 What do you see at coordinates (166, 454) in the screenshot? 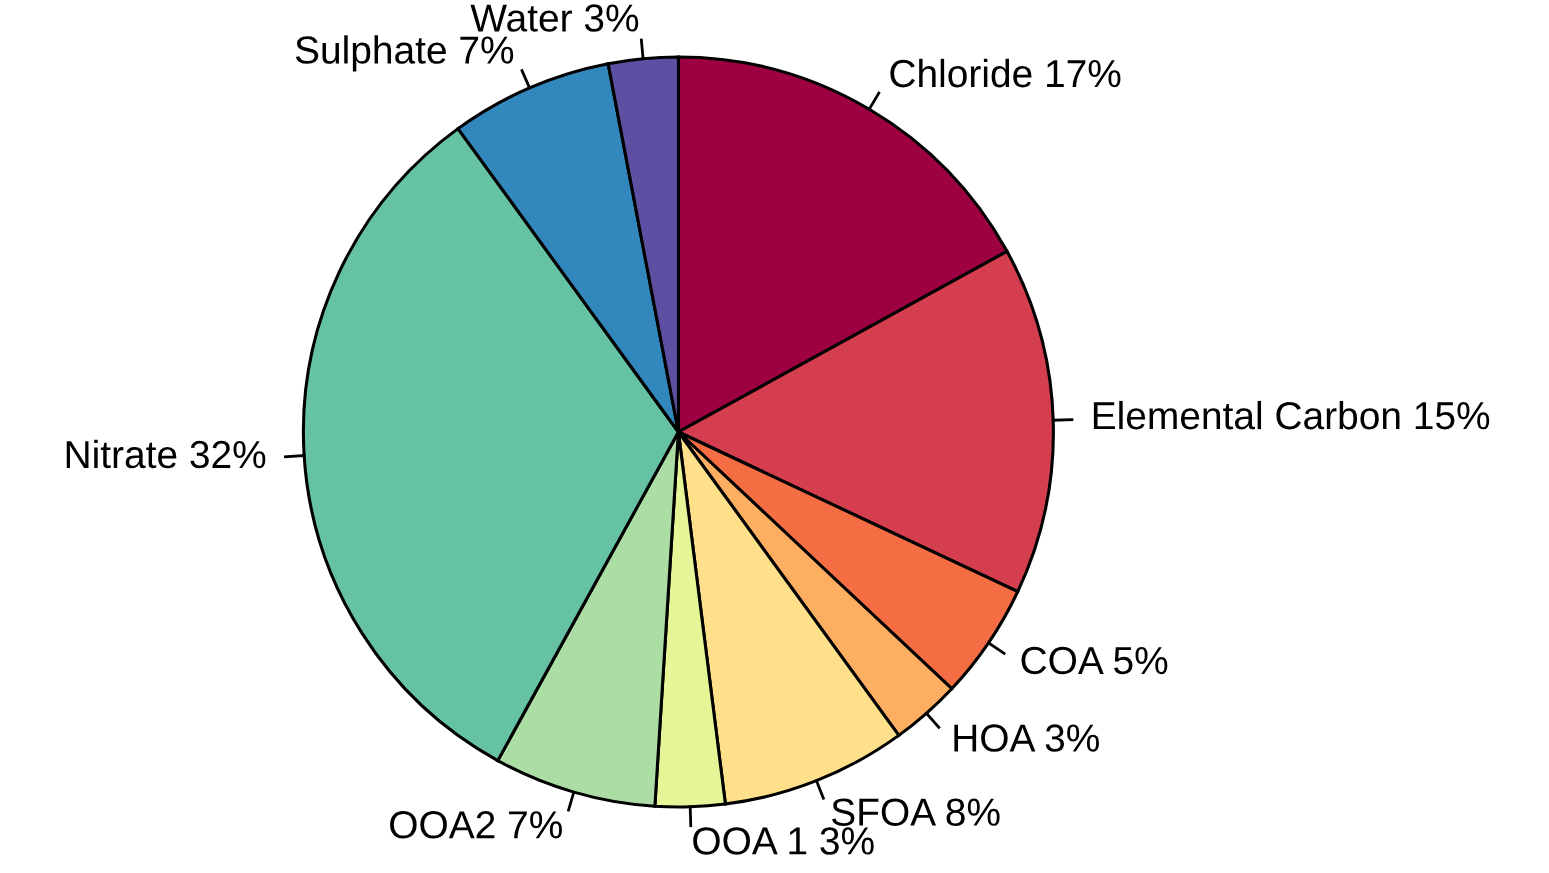
I see `slice-label: Nitrate 32%` at bounding box center [166, 454].